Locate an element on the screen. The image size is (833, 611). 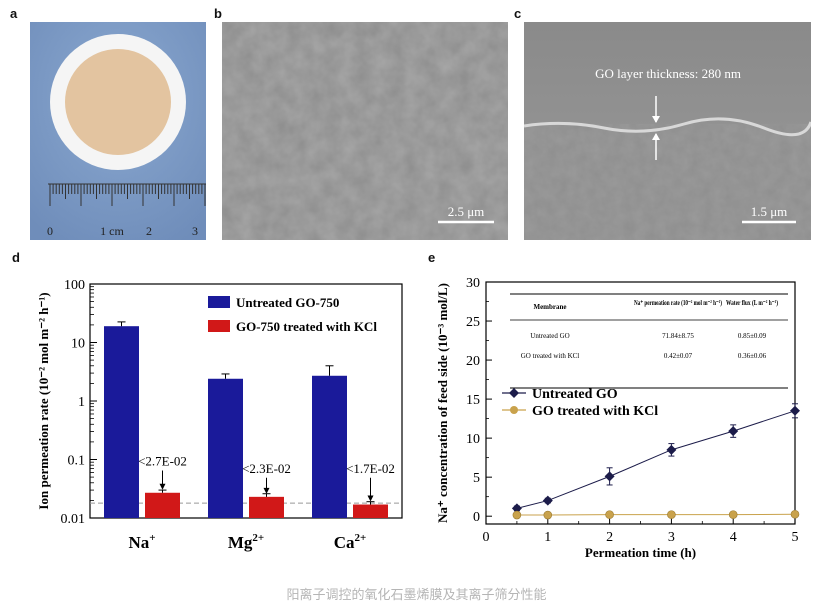
sem-cross-section-image: GO layer thickness: 280 nm 1.5 μm is located at coordinates (667, 131).